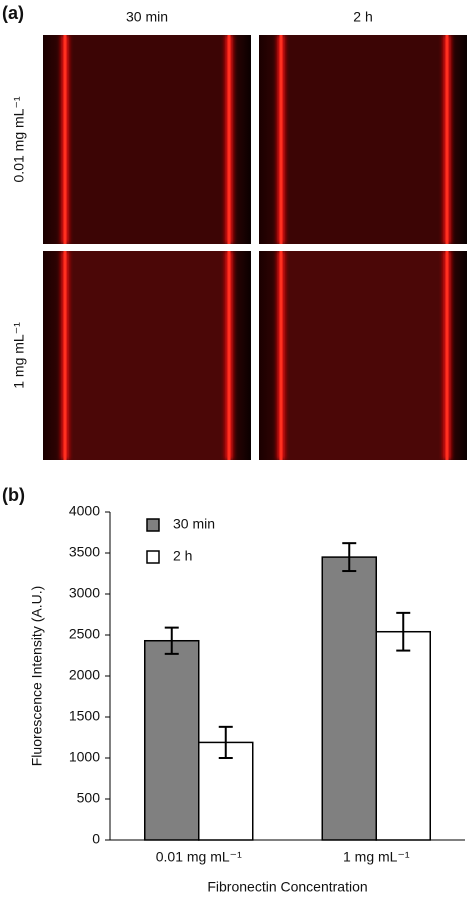  Describe the element at coordinates (84, 552) in the screenshot. I see `y-tick-label: 3500` at that location.